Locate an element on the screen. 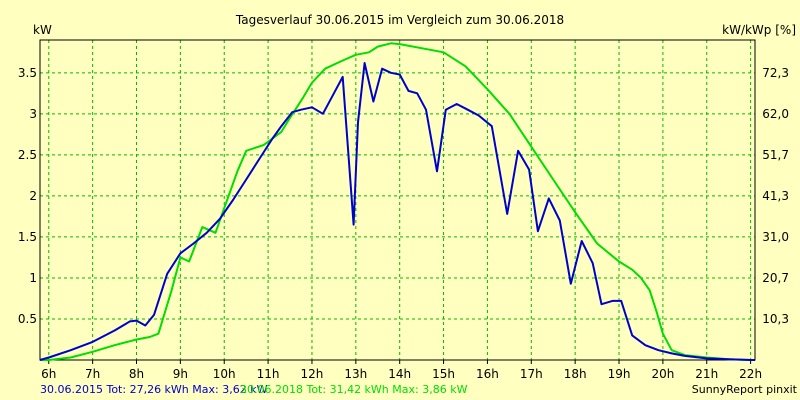 The height and width of the screenshot is (400, 800). y-tick-label-right: 62,0 is located at coordinates (775, 114).